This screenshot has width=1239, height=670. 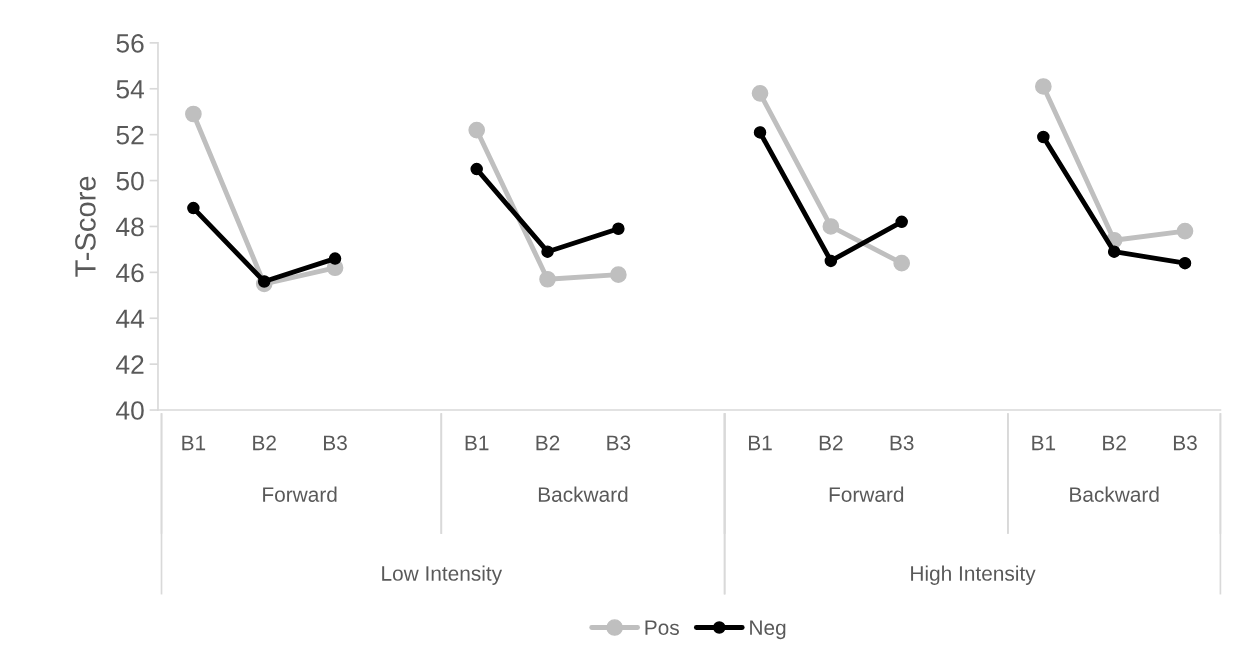 What do you see at coordinates (130, 227) in the screenshot?
I see `y-tick-label: 48` at bounding box center [130, 227].